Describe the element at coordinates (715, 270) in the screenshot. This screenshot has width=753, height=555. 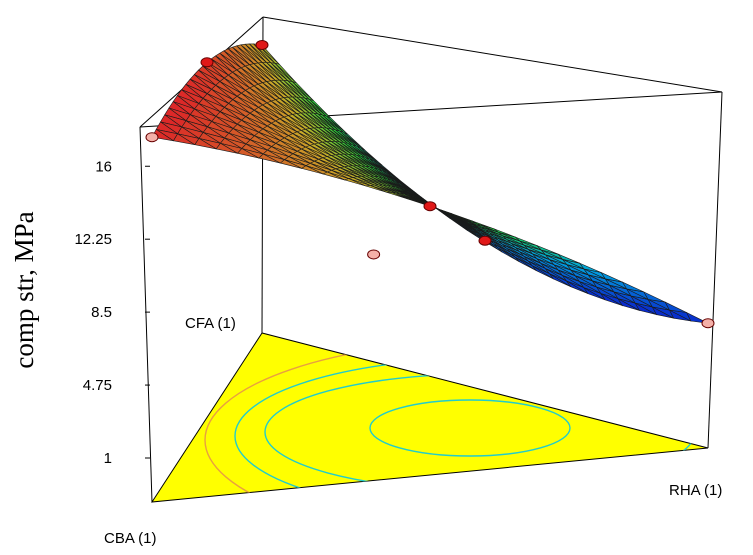
I see `right-vertical-edge` at that location.